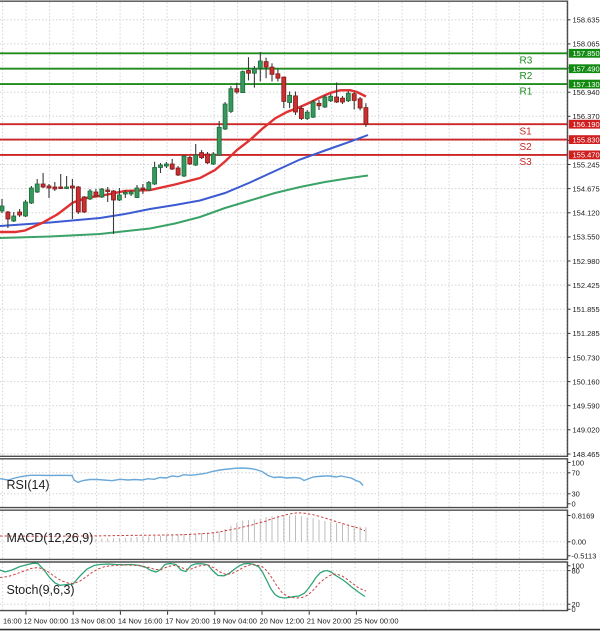 The height and width of the screenshot is (637, 600). I want to click on svg-text: 25 Nov 00:00, so click(376, 621).